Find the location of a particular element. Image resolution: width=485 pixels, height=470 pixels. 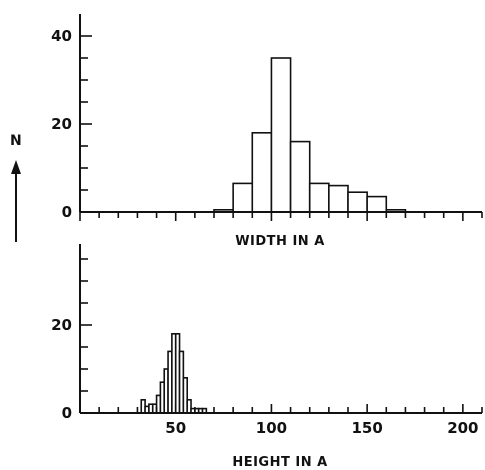

y-axis-label: N is located at coordinates (16, 141).